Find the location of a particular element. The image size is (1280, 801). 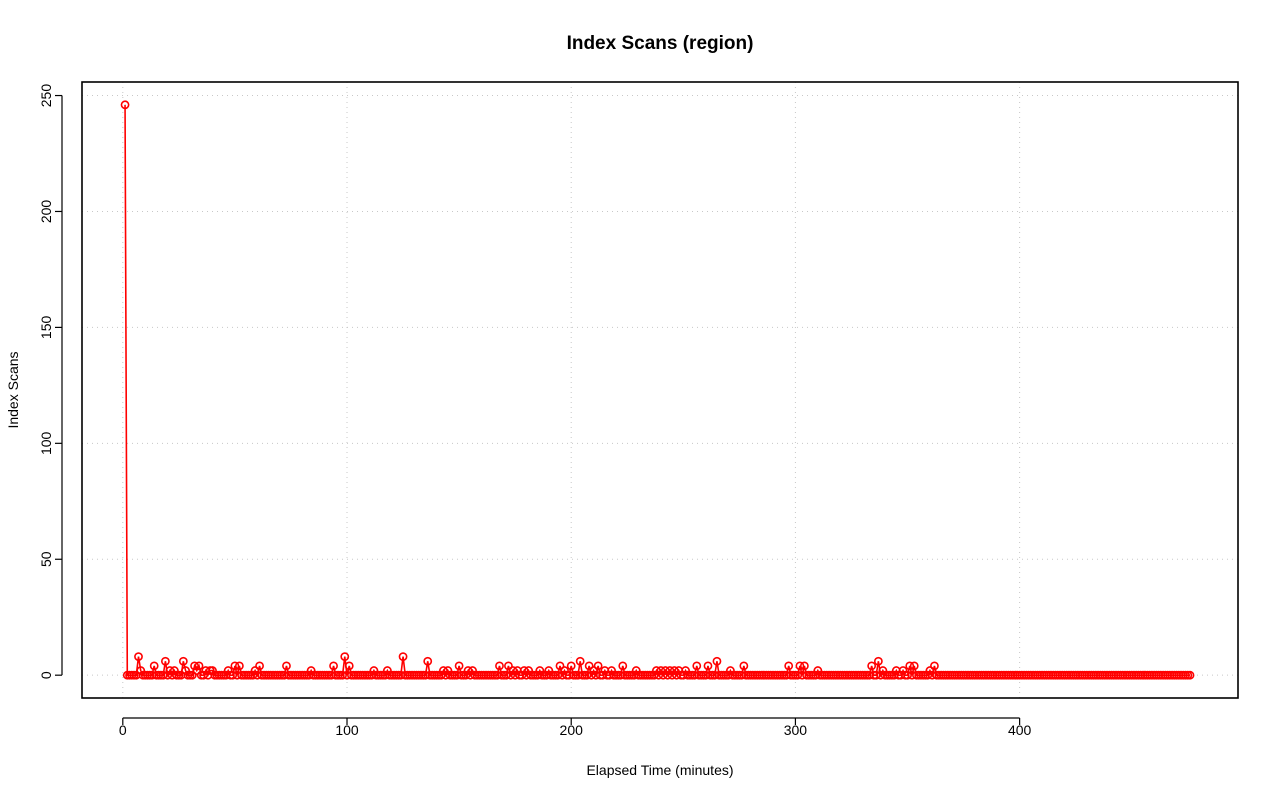

y-tick-label: 150 is located at coordinates (46, 328).